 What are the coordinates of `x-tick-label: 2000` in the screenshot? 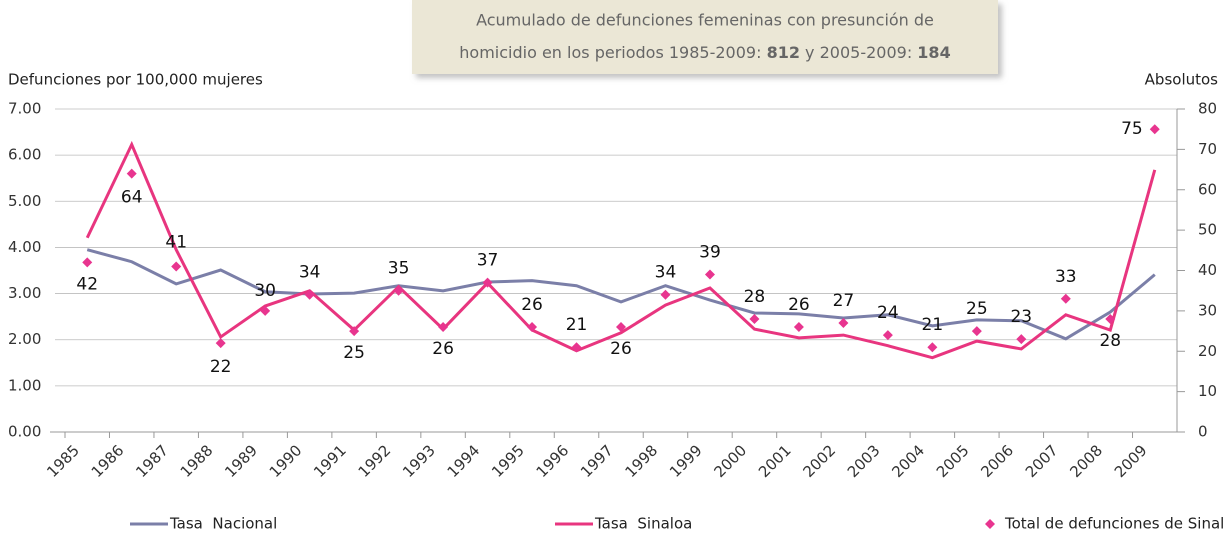 It's located at (730, 461).